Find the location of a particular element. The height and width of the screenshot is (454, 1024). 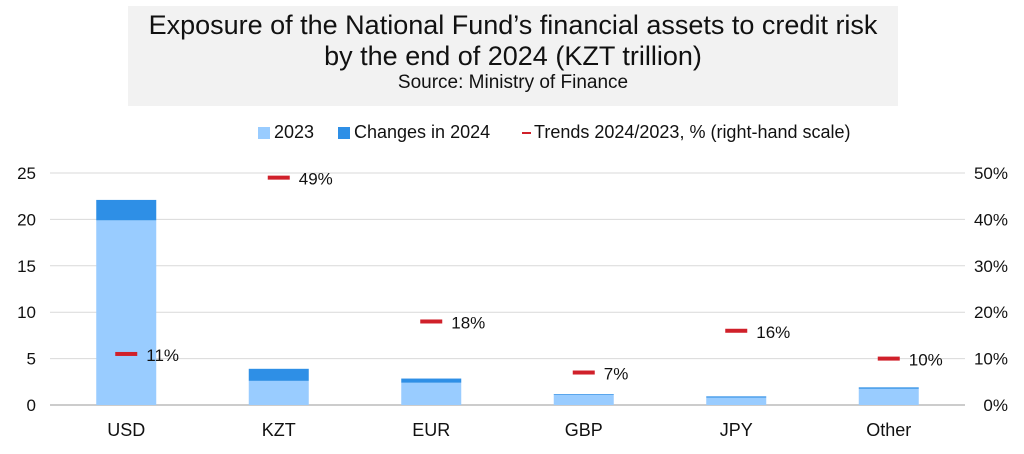

y2-tick-label: 20% is located at coordinates (991, 312).